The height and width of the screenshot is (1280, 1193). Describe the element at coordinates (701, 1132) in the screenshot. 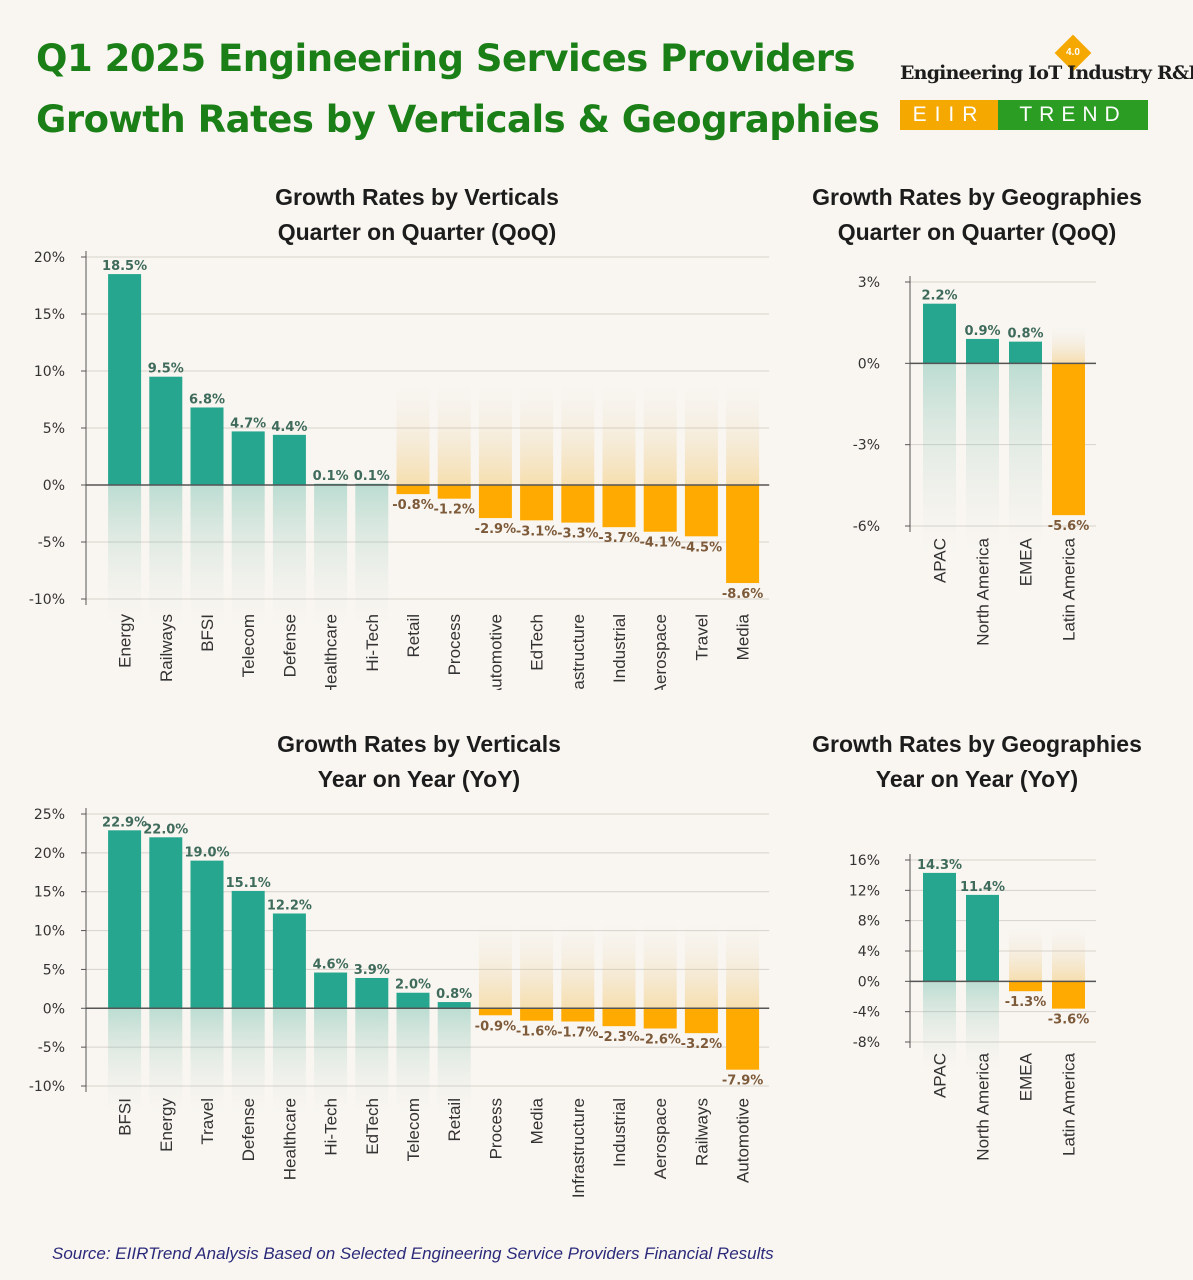

I see `x-tick-label: Railways` at that location.